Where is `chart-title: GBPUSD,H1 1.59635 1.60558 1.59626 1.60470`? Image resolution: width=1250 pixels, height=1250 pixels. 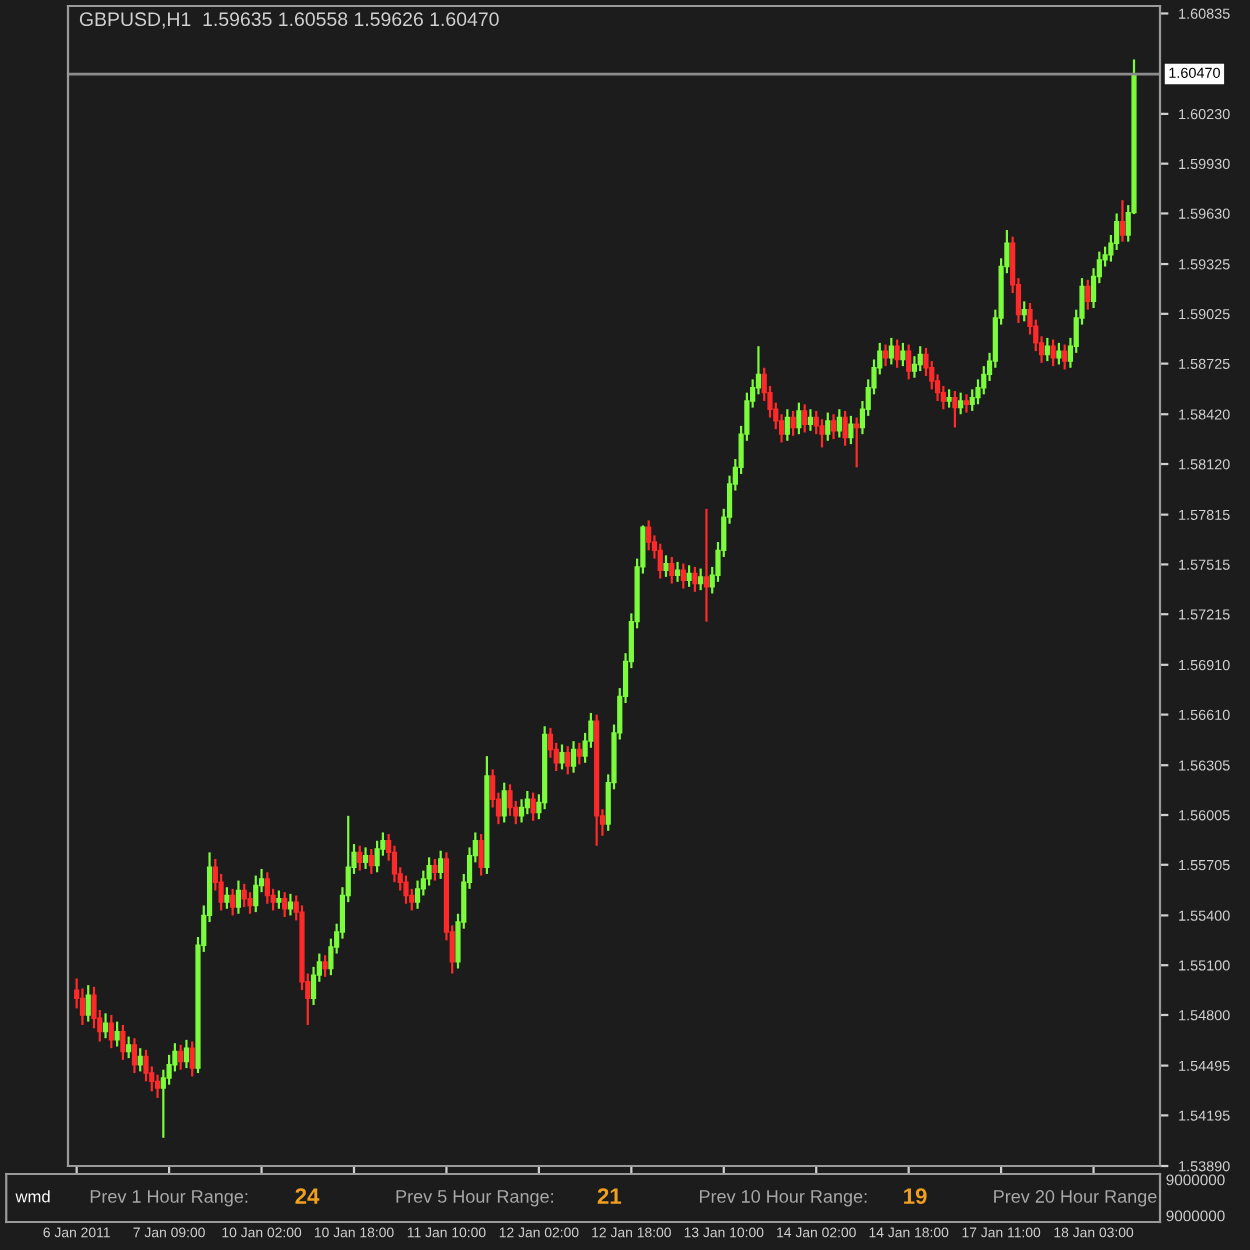 chart-title: GBPUSD,H1 1.59635 1.60558 1.59626 1.60470 is located at coordinates (289, 20).